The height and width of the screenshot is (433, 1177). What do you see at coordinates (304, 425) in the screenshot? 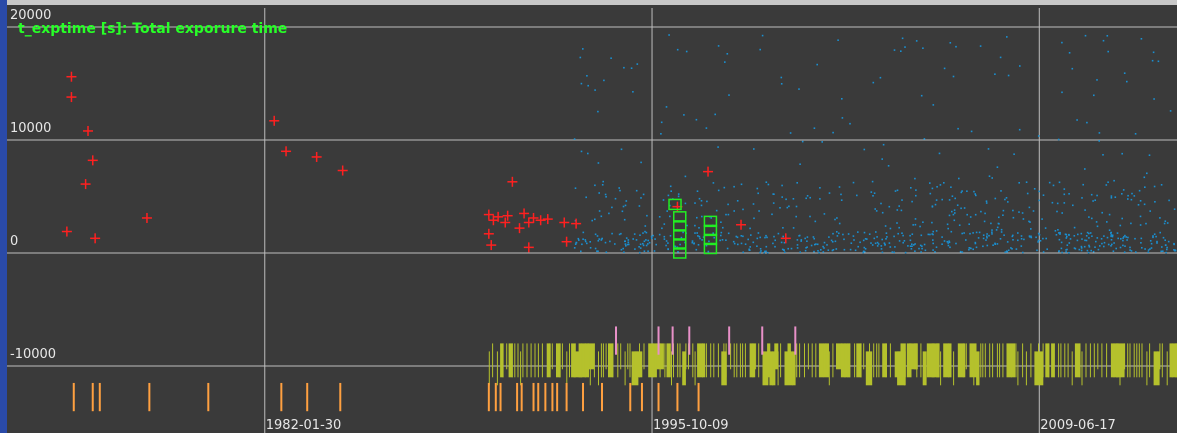
I see `x-tick-label: 1982-01-30` at bounding box center [304, 425].